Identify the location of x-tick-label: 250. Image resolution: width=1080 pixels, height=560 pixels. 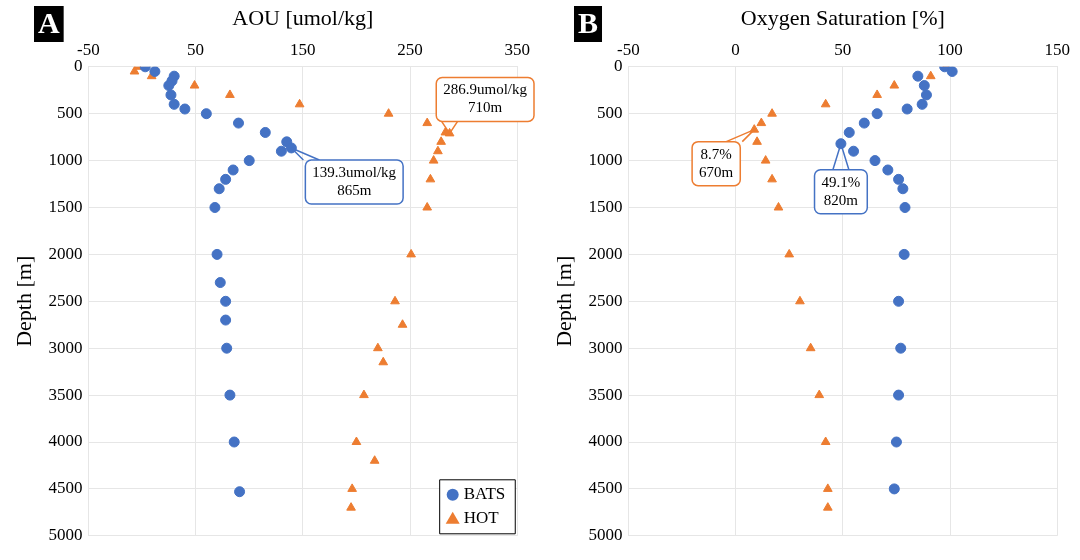
(410, 50).